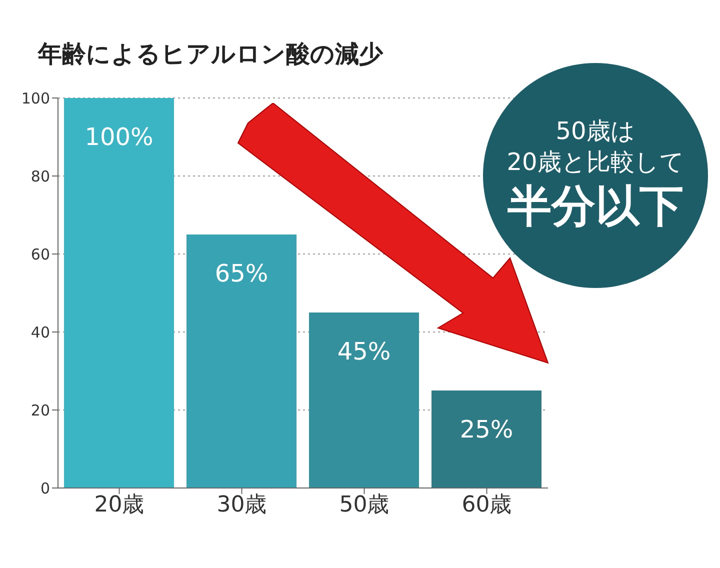 This screenshot has height=568, width=720. Describe the element at coordinates (119, 505) in the screenshot. I see `x-tick-label: 20歳` at that location.